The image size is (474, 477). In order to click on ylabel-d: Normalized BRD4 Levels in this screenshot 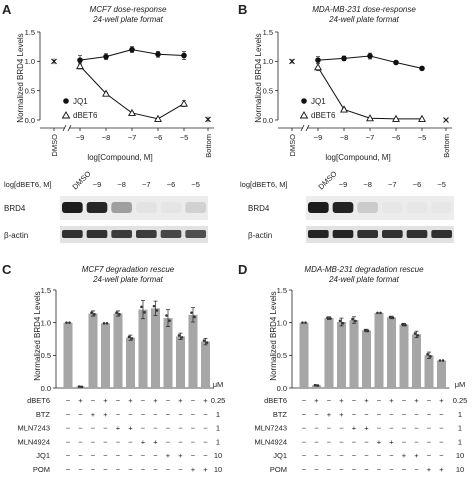, I will do `click(273, 335)`.